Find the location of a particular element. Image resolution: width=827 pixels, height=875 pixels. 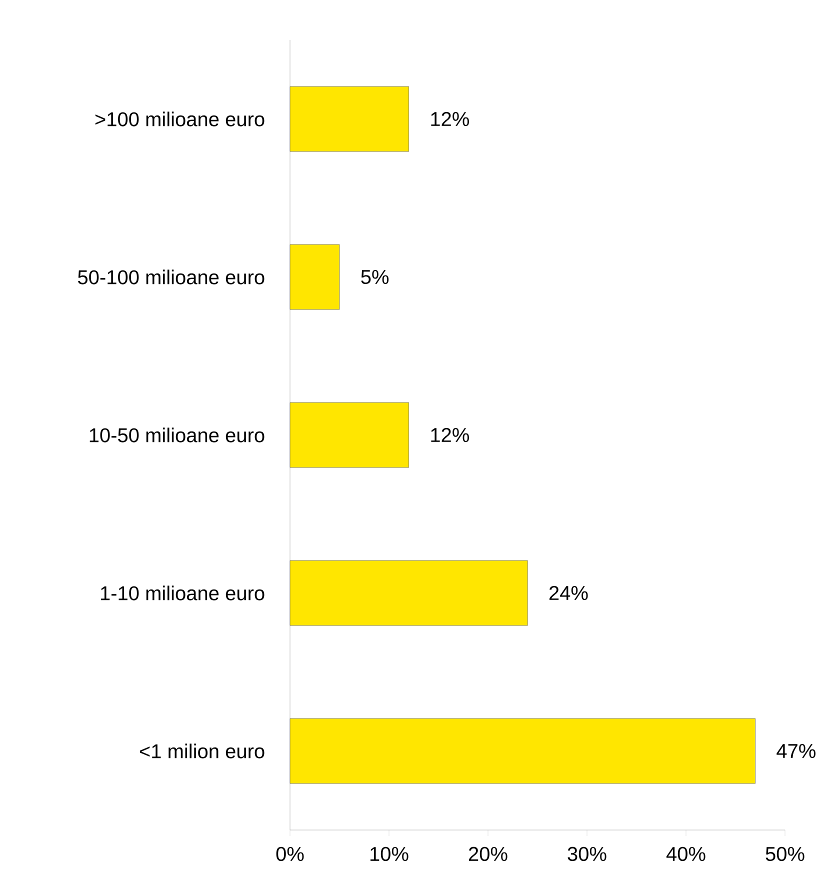

x-tick-label: 40% is located at coordinates (686, 854).